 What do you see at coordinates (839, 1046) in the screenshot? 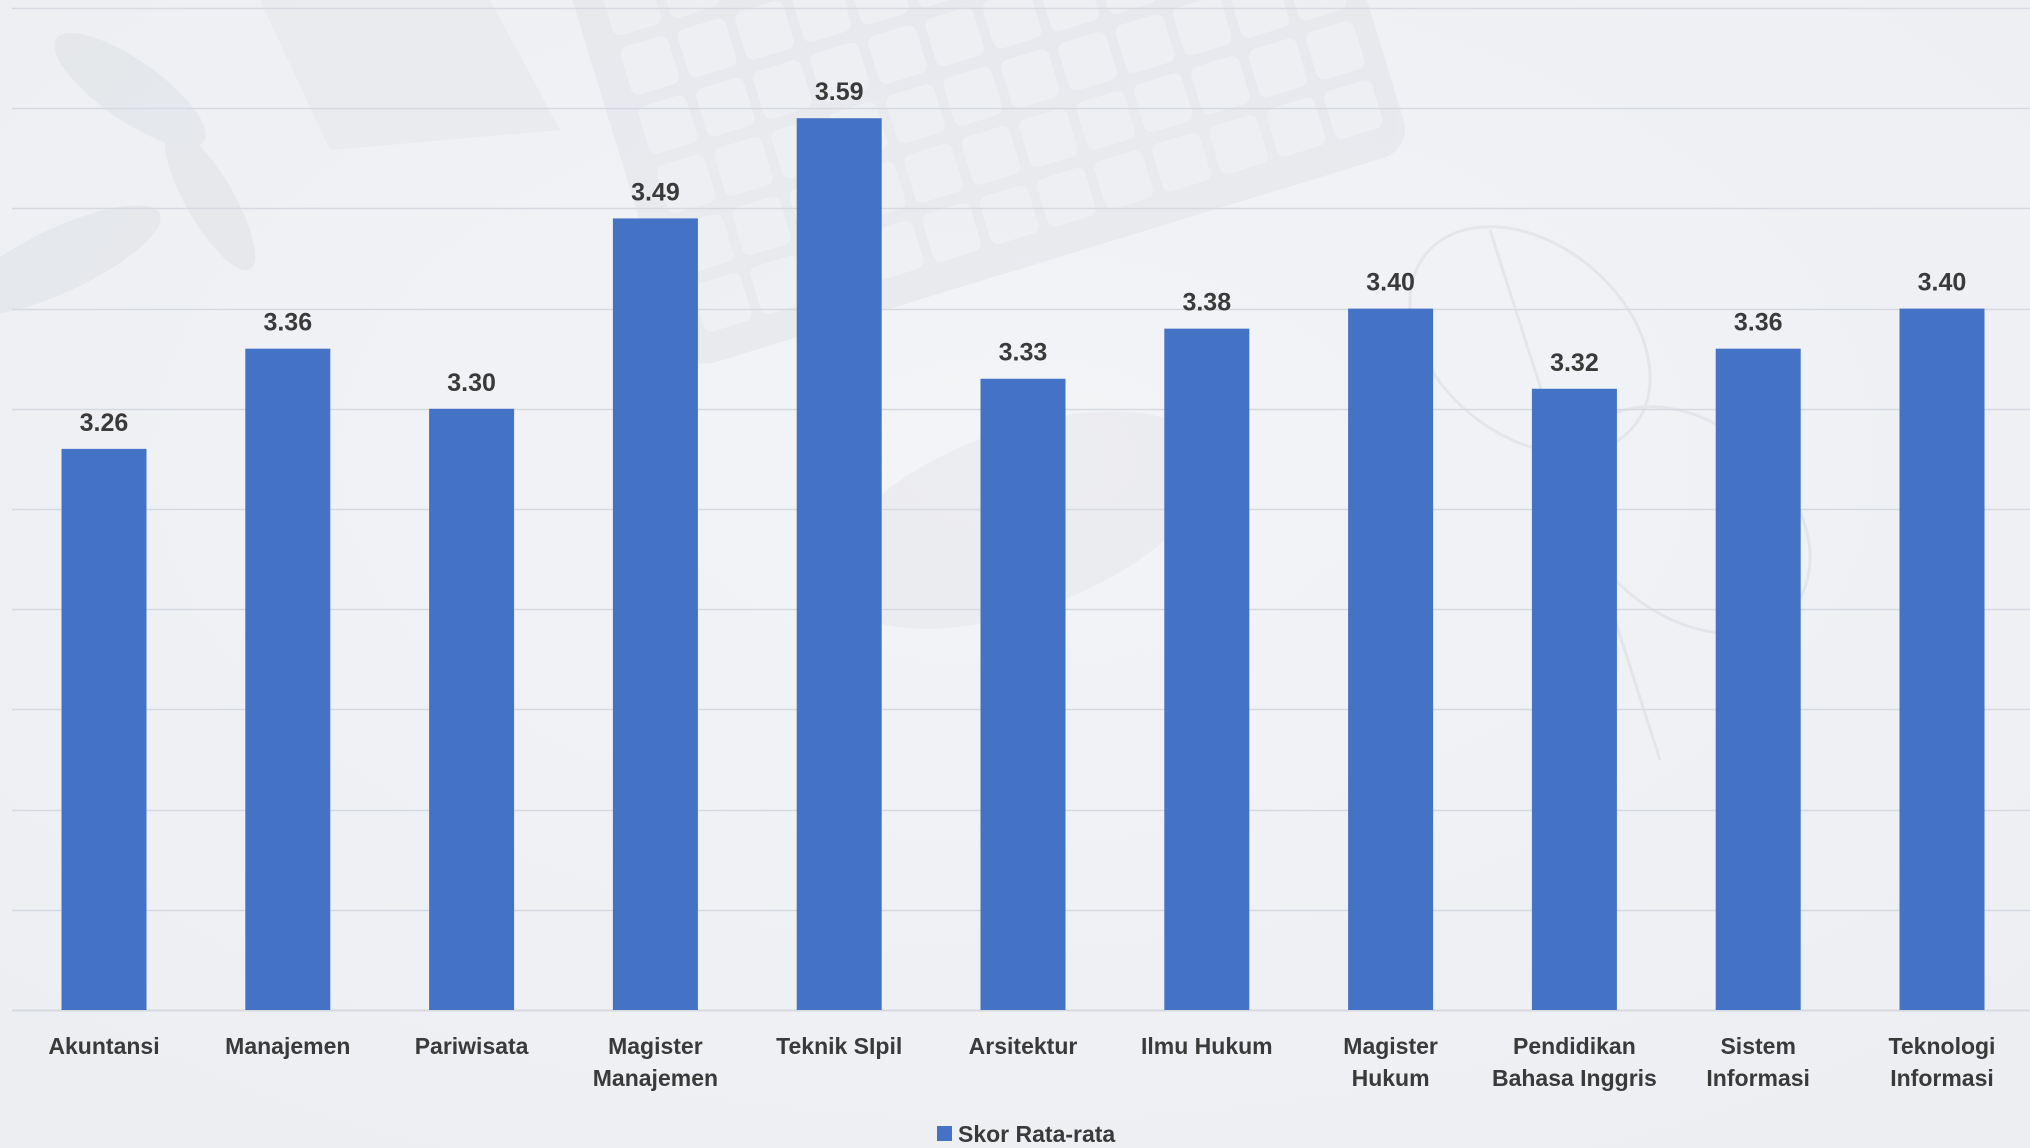
I see `category-label: Teknik SIpil` at bounding box center [839, 1046].